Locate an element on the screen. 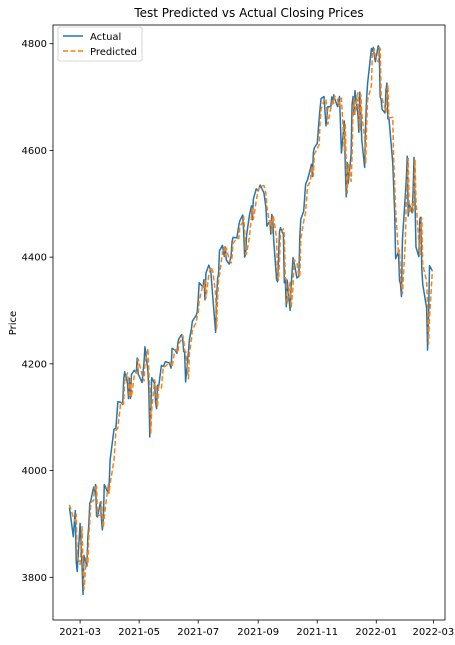  legend-label-predicted: Predicted is located at coordinates (113, 52).